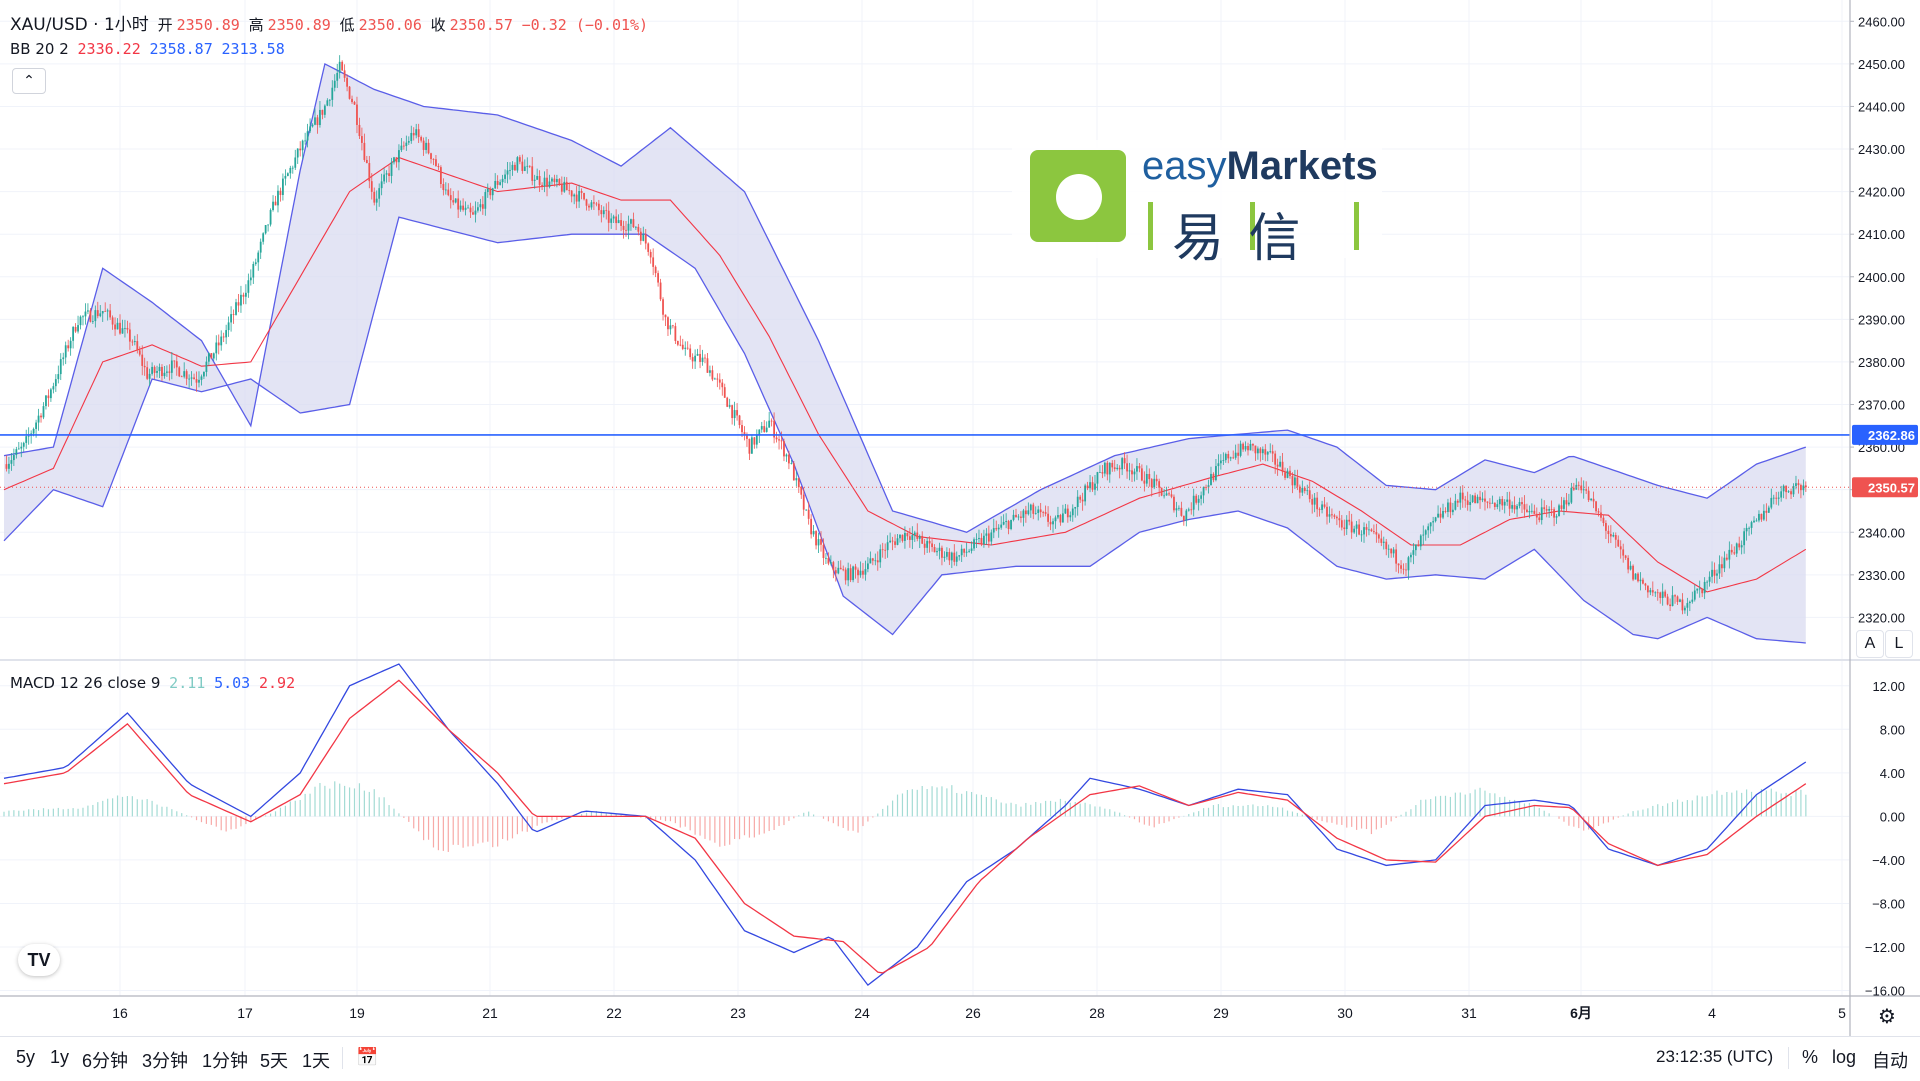 This screenshot has height=1081, width=1920. What do you see at coordinates (1844, 1057) in the screenshot?
I see `log-toggle: log` at bounding box center [1844, 1057].